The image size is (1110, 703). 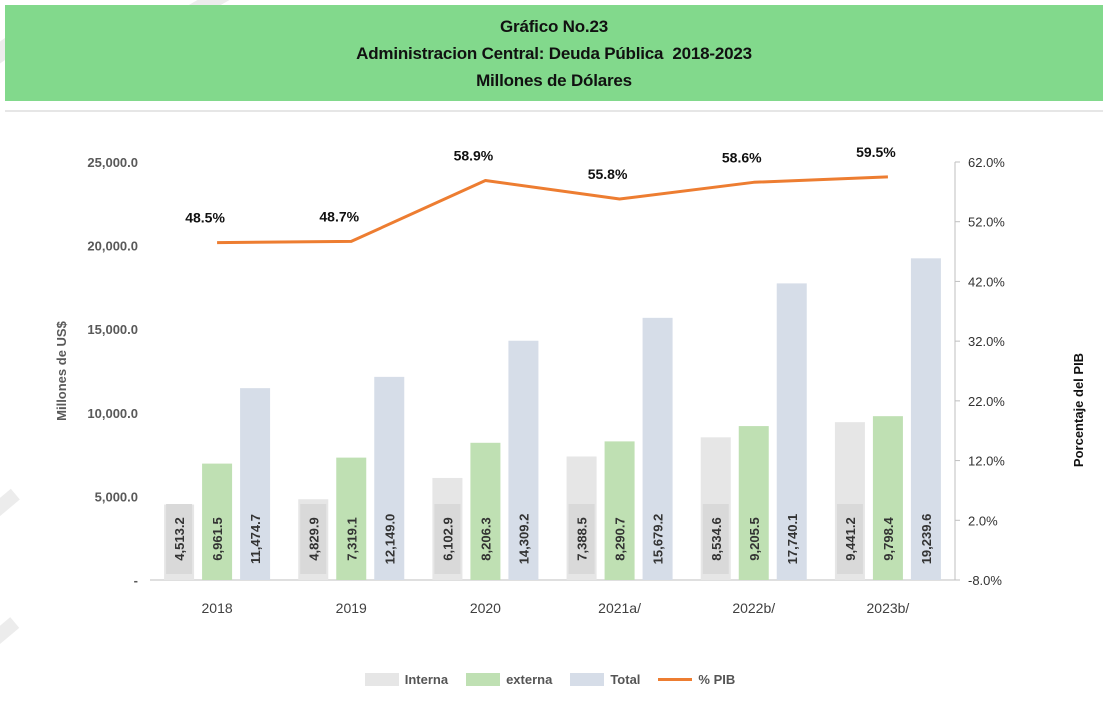 I want to click on y-axis-title: Millones de US$, so click(x=61, y=370).